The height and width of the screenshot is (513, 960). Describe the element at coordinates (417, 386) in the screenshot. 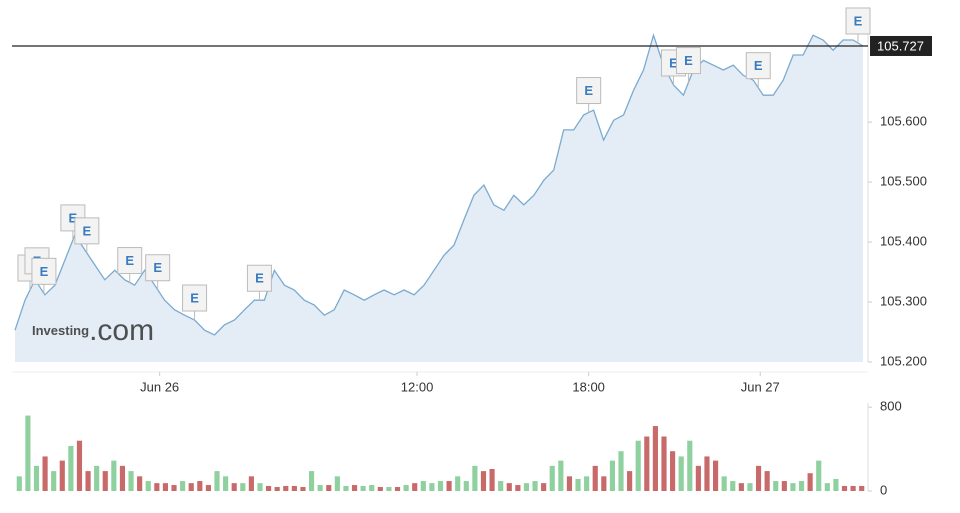

I see `x-tick-label: 12:00` at that location.